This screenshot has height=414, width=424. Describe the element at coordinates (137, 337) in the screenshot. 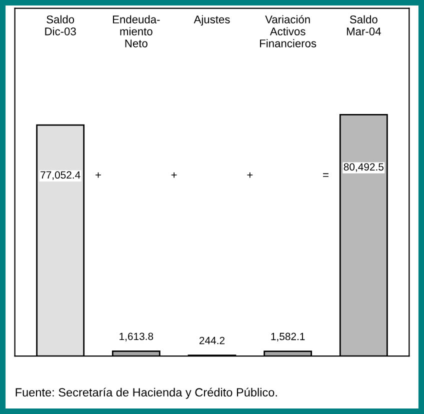

I see `data-label: 1,613.8` at that location.